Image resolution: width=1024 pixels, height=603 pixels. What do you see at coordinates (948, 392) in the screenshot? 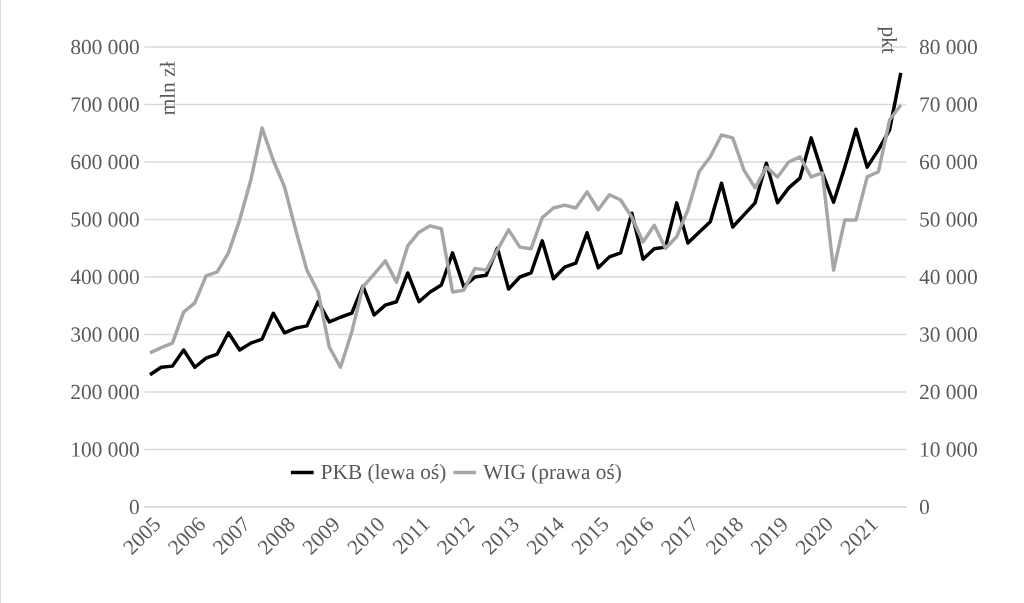
I see `y2-tick-label: 20 000` at bounding box center [948, 392].